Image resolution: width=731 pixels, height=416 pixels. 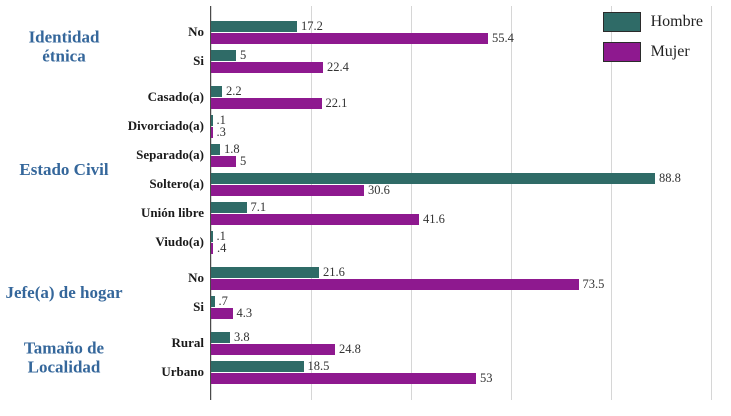 What do you see at coordinates (188, 342) in the screenshot?
I see `category-label: Rural` at bounding box center [188, 342].